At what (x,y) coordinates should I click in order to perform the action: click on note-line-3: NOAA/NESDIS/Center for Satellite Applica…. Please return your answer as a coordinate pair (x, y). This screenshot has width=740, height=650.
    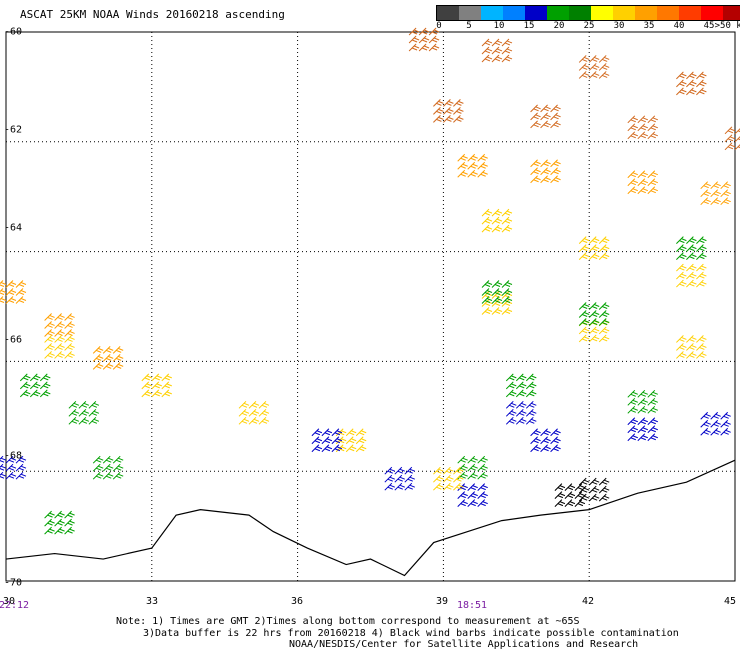
    Looking at the image, I should click on (464, 644).